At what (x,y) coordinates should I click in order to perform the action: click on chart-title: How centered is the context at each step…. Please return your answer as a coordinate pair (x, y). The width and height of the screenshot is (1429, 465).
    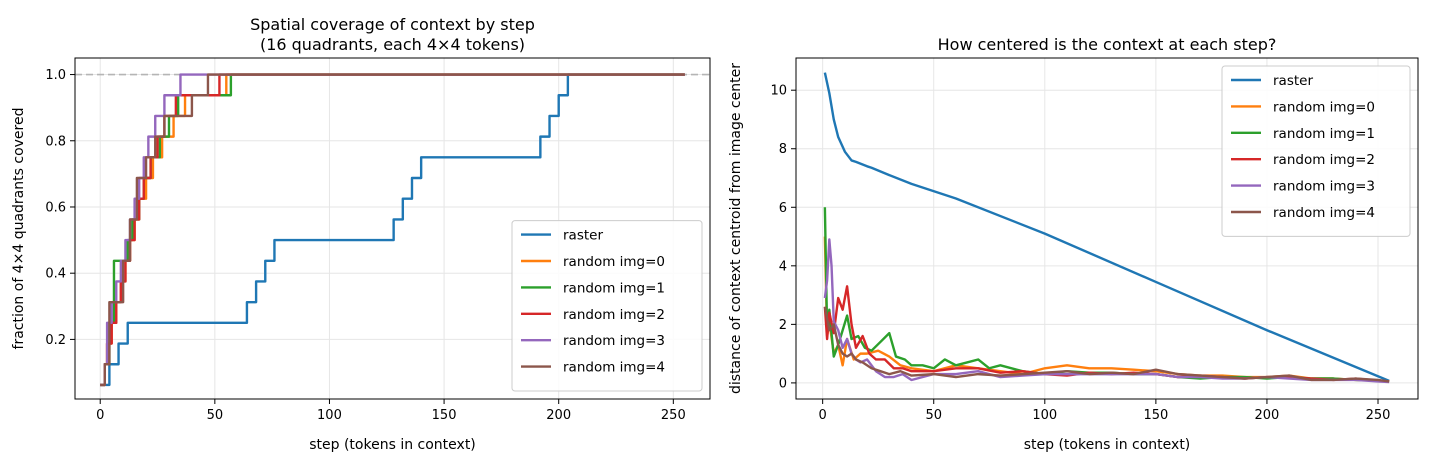
    Looking at the image, I should click on (1107, 44).